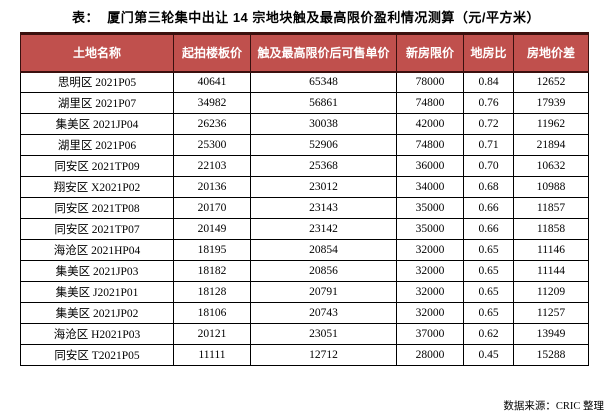 The image size is (612, 418). What do you see at coordinates (97, 313) in the screenshot?
I see `land-name-cell: 集美区 2021JP02` at bounding box center [97, 313].